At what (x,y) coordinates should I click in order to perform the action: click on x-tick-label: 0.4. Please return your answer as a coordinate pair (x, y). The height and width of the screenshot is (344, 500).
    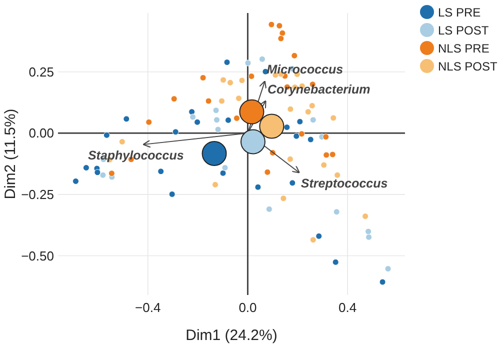
    Looking at the image, I should click on (347, 307).